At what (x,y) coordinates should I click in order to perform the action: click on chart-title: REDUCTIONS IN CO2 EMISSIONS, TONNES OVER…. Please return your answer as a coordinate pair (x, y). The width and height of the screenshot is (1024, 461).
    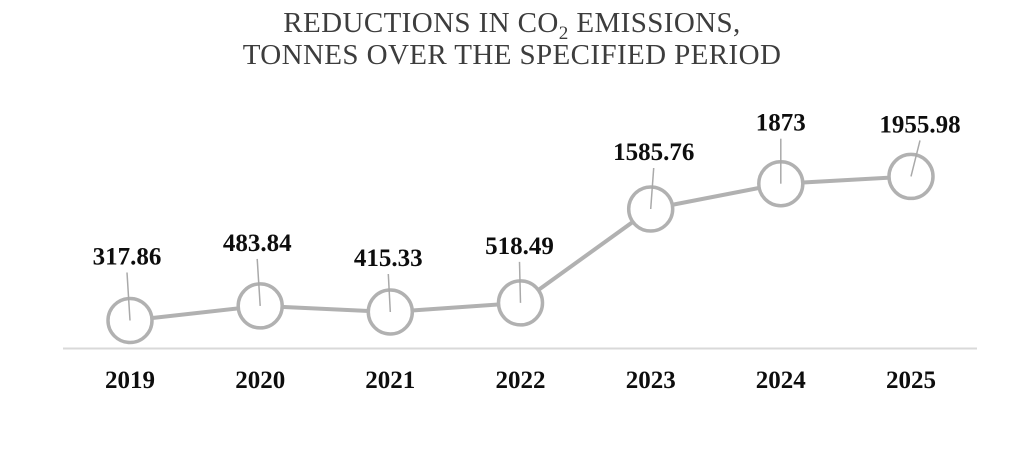
    Looking at the image, I should click on (512, 39).